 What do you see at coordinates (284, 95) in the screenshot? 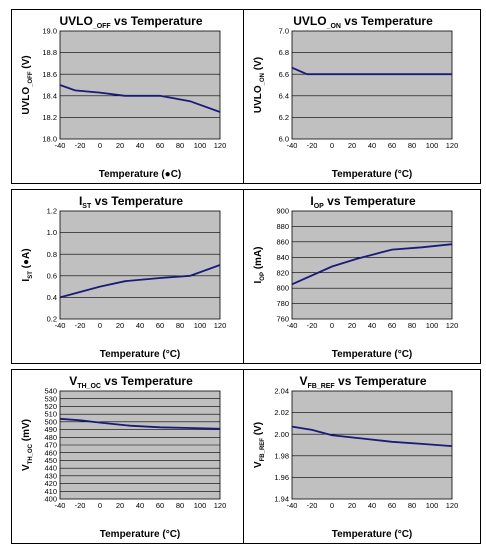
I see `y-tick-label: 6.4` at bounding box center [284, 95].